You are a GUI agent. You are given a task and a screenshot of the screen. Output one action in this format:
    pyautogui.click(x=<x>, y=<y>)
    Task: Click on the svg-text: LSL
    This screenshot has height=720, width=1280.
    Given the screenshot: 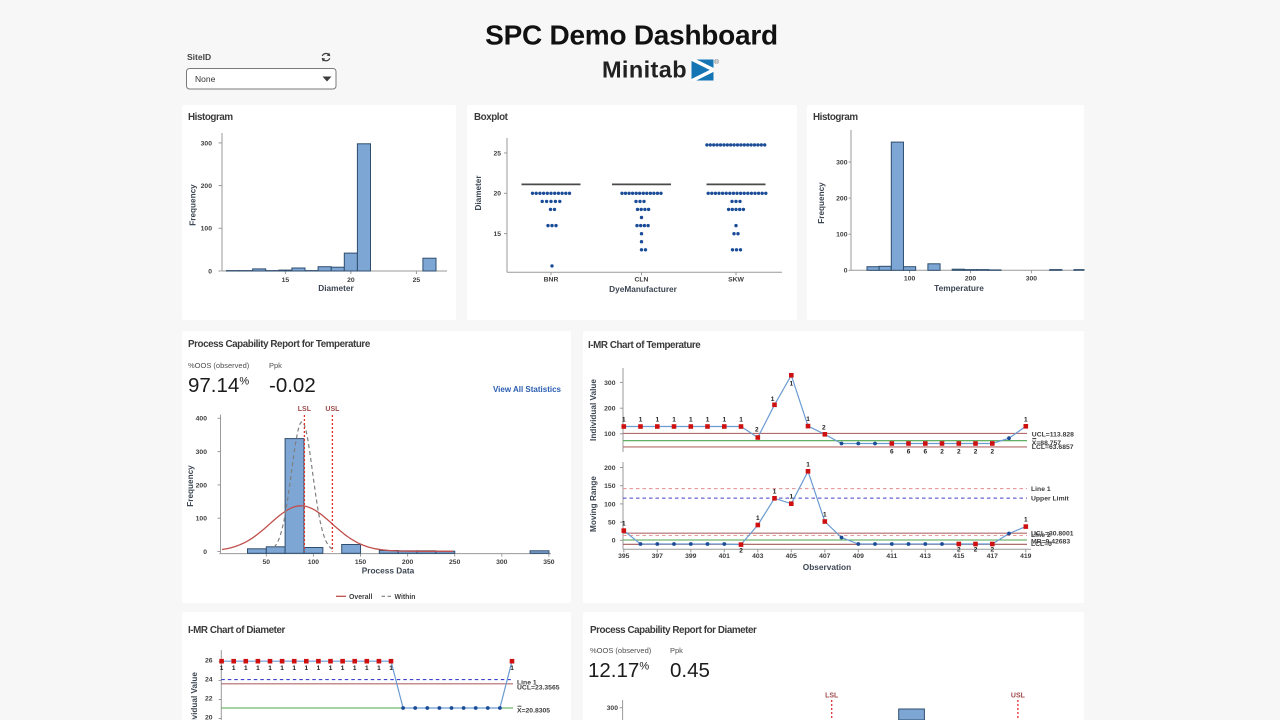 What is the action you would take?
    pyautogui.click(x=832, y=696)
    